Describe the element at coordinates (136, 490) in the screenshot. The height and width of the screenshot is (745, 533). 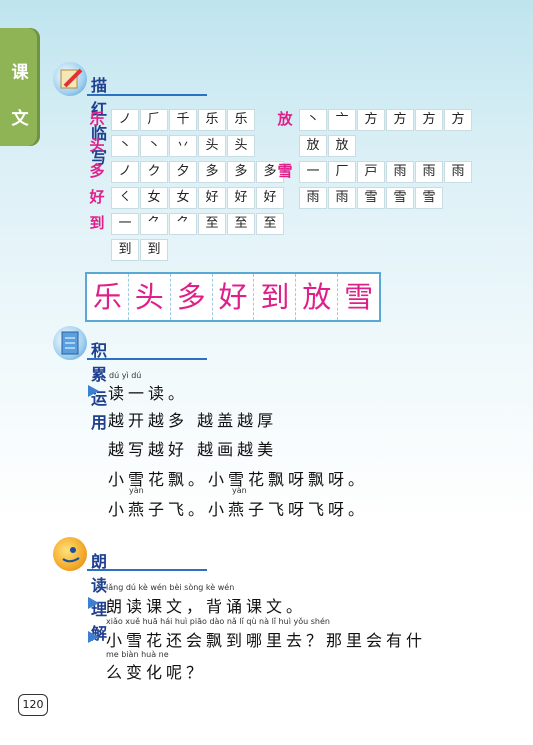
I see `pinyin-yan-1: yàn` at that location.